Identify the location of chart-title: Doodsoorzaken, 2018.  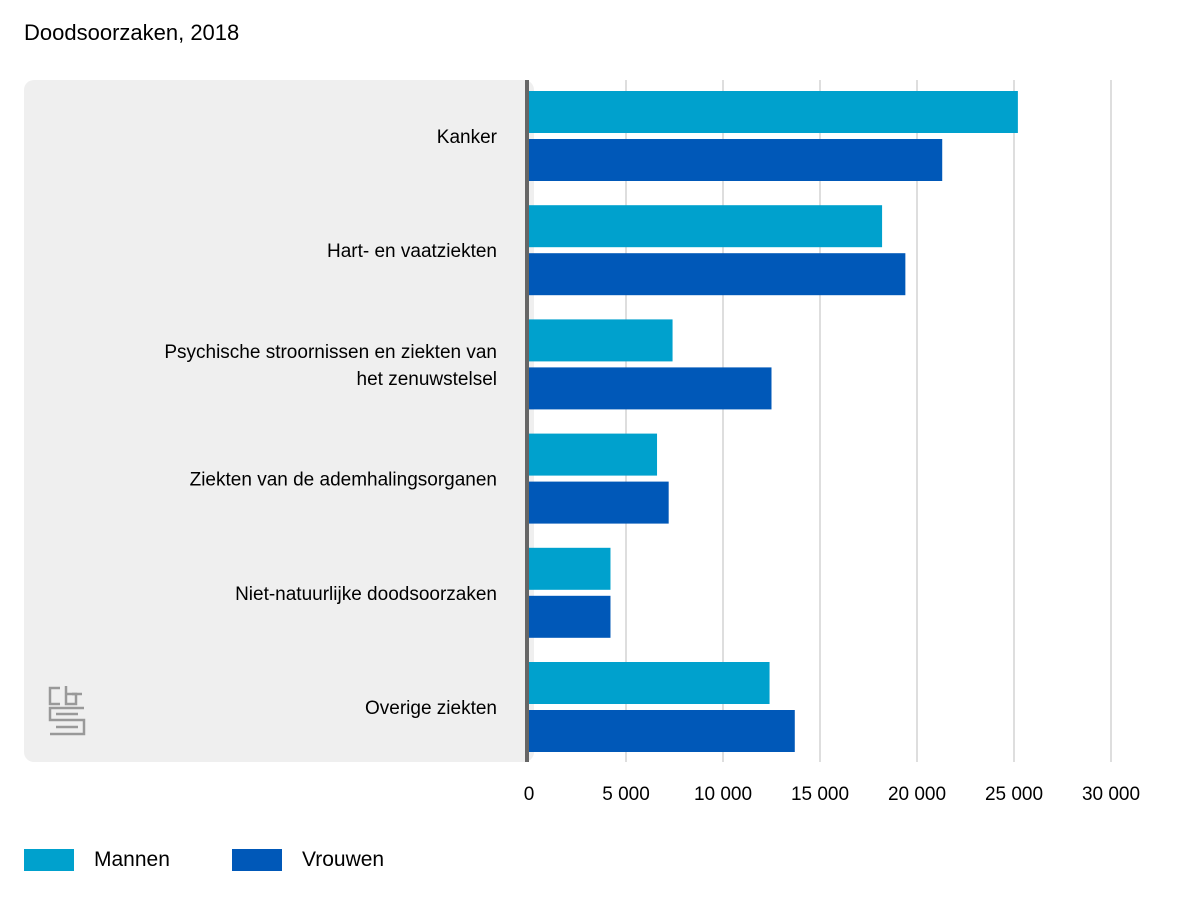
(132, 32).